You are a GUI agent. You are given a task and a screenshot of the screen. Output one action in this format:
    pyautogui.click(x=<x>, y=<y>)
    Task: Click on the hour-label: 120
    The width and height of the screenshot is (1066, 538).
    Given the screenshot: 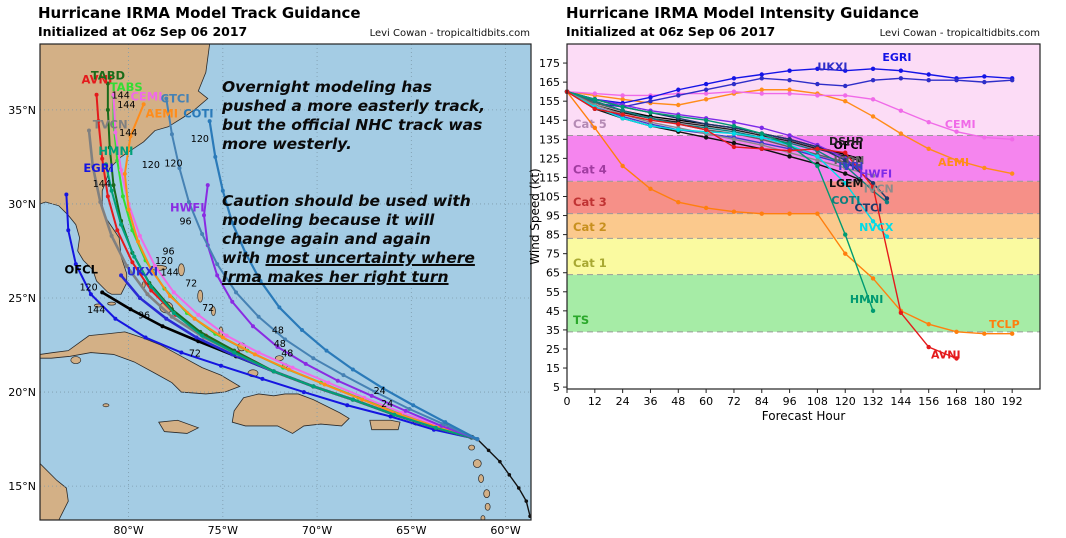 What is the action you would take?
    pyautogui.click(x=164, y=261)
    